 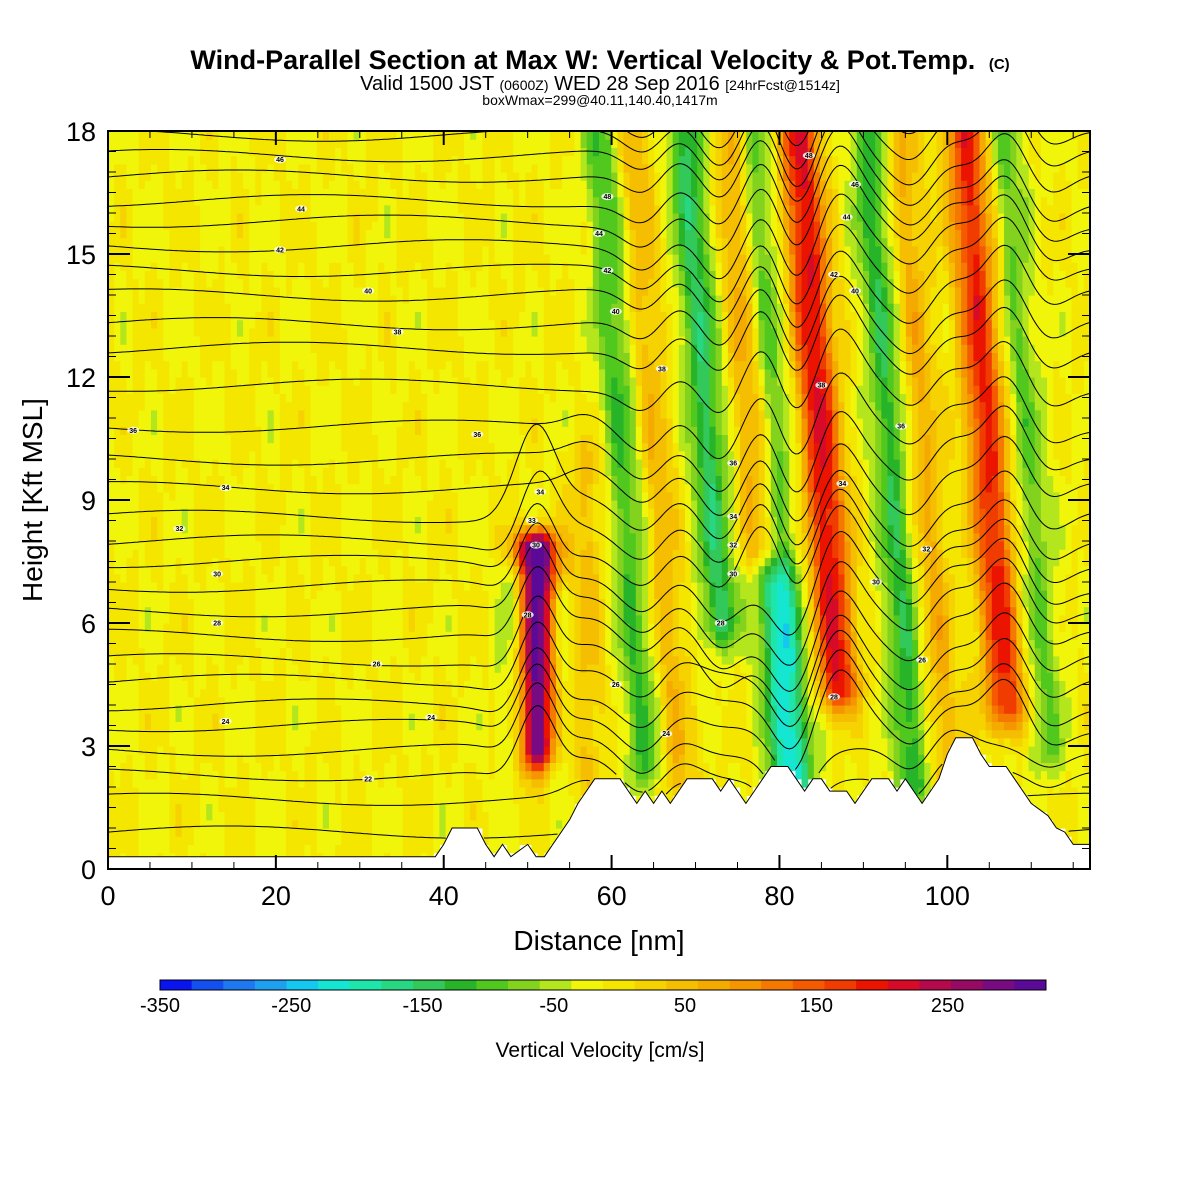 I want to click on contour-label: 28, so click(x=217, y=623).